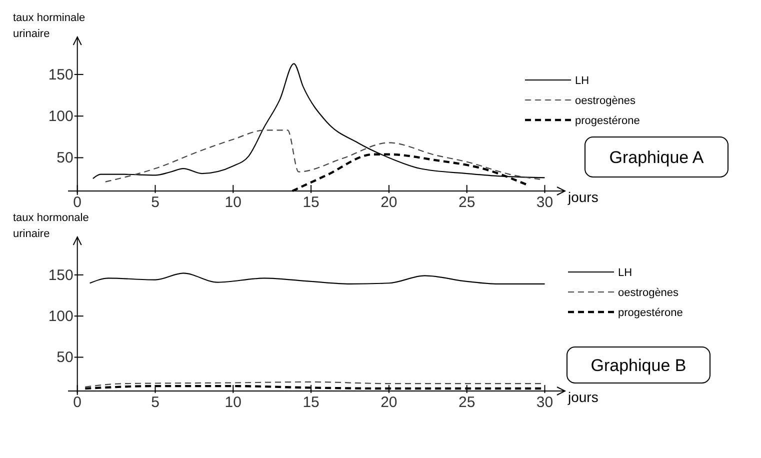 Image resolution: width=761 pixels, height=458 pixels. Describe the element at coordinates (638, 365) in the screenshot. I see `text: Graphique B` at that location.